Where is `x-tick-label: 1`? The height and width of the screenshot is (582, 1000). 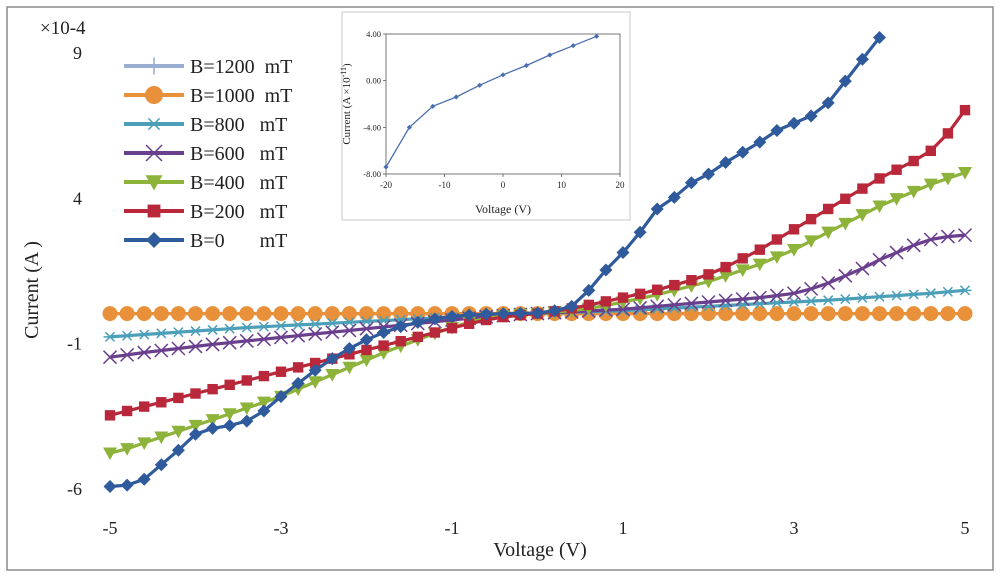
x-tick-label: 1 is located at coordinates (623, 528).